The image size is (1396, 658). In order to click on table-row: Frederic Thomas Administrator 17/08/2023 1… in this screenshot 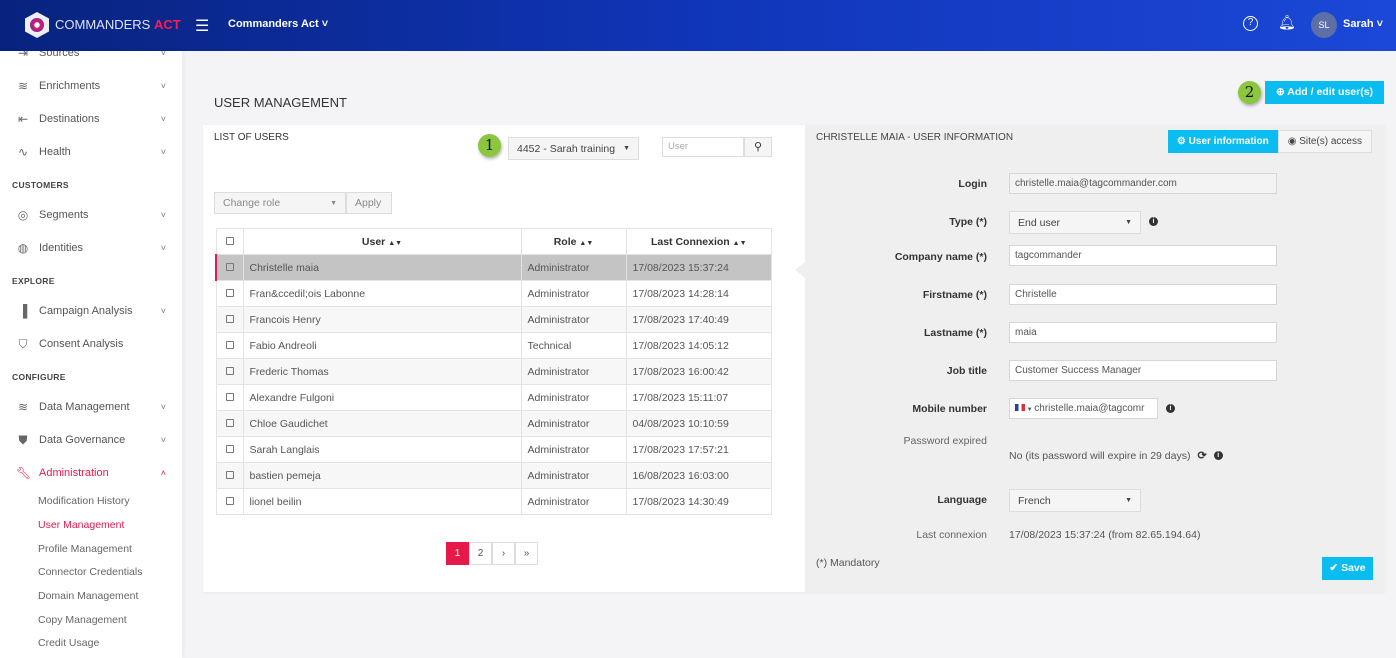, I will do `click(493, 371)`.